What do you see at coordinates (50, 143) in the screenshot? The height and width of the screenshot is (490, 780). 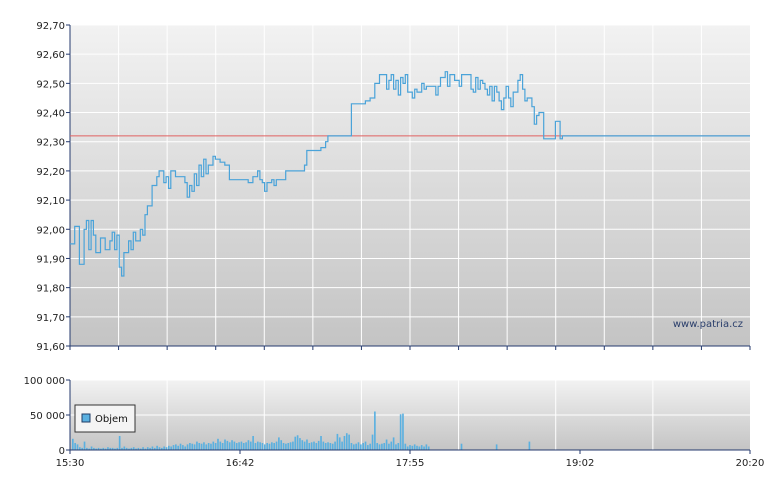 I see `price-y-tick-label: 92,30` at bounding box center [50, 143].